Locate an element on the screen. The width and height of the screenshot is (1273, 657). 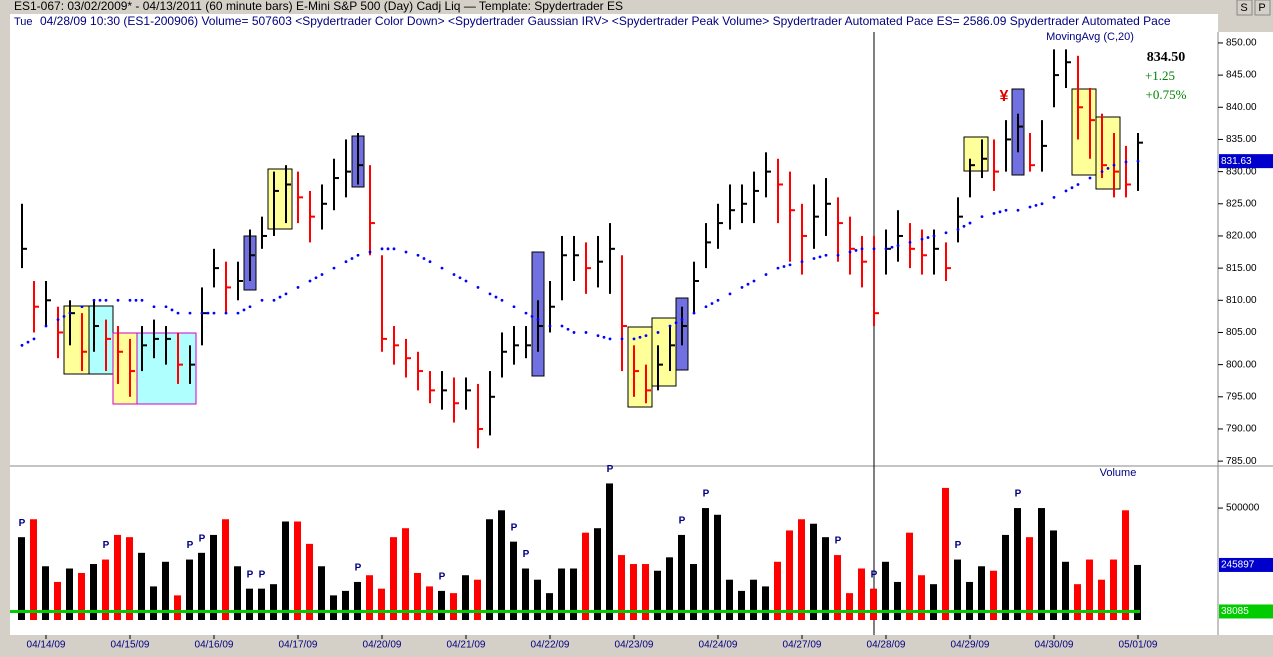
button-label: P is located at coordinates (1261, 8).